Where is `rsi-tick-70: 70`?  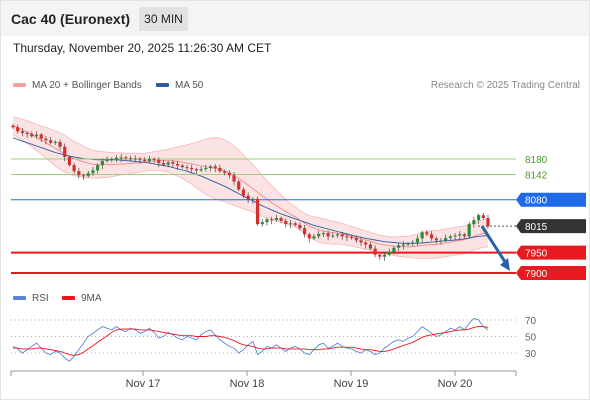 rsi-tick-70: 70 is located at coordinates (531, 321).